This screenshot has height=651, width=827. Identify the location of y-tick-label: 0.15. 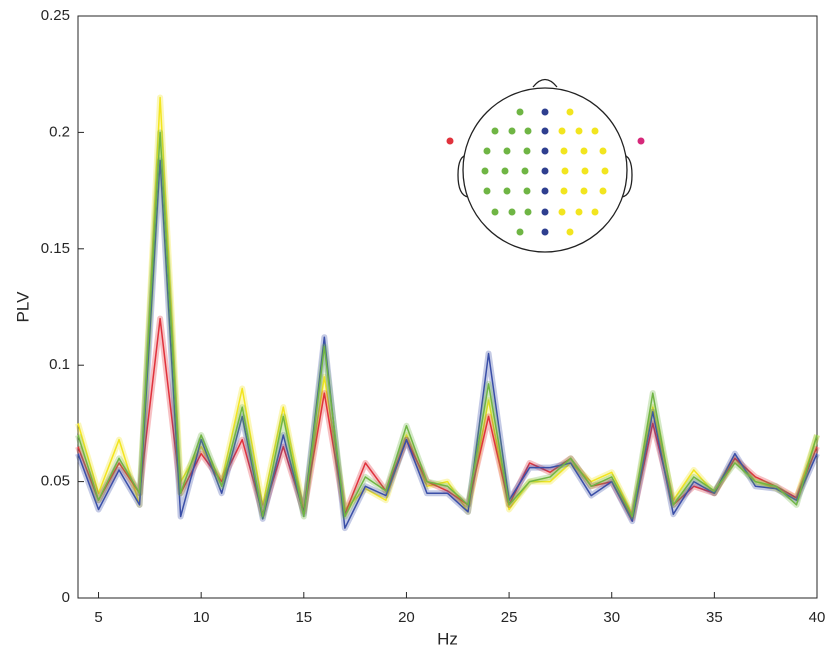
(55, 248).